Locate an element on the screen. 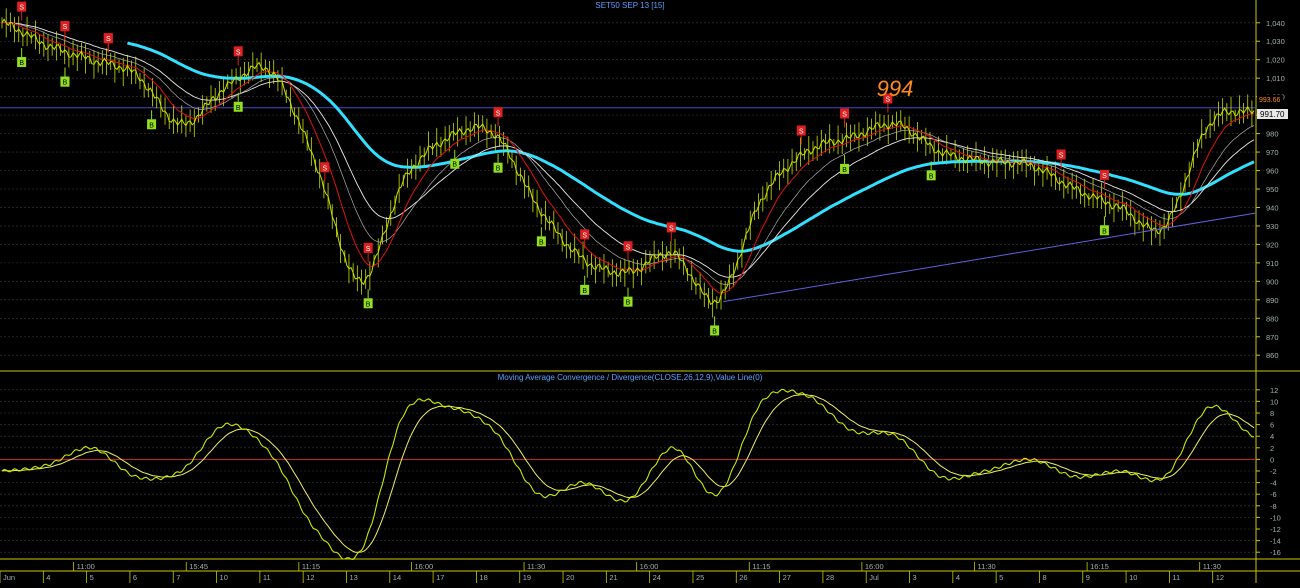  date-axis-label: 11 is located at coordinates (267, 577).